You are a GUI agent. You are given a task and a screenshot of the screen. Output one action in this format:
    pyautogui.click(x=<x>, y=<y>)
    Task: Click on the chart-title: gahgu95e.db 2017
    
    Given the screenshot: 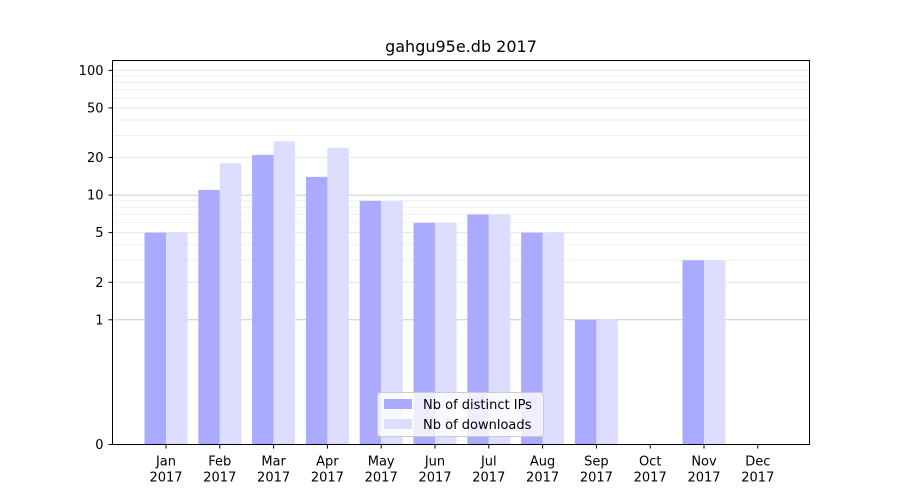 What is the action you would take?
    pyautogui.click(x=461, y=46)
    